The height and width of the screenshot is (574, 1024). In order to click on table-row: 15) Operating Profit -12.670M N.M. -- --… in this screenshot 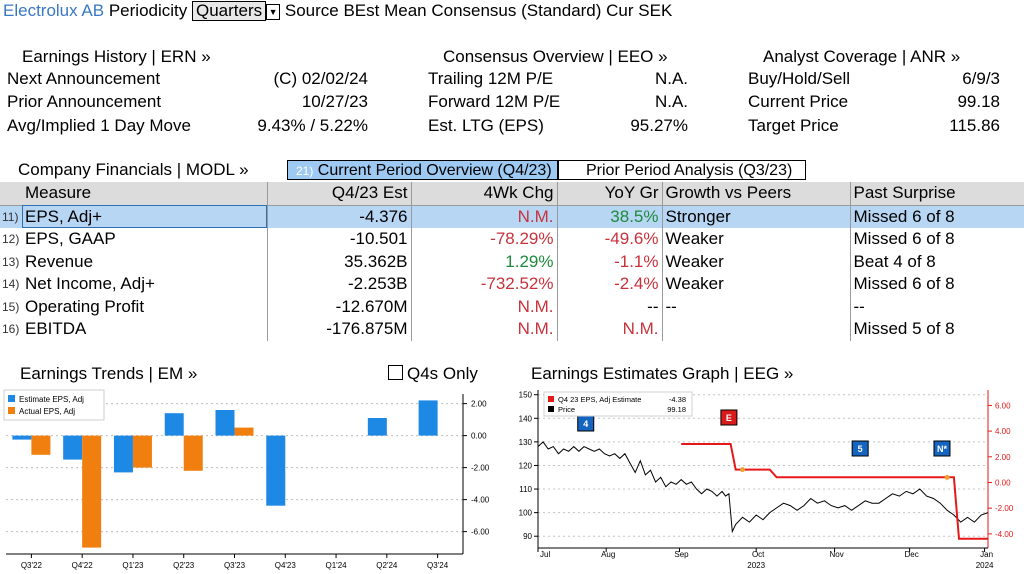, I will do `click(512, 306)`.